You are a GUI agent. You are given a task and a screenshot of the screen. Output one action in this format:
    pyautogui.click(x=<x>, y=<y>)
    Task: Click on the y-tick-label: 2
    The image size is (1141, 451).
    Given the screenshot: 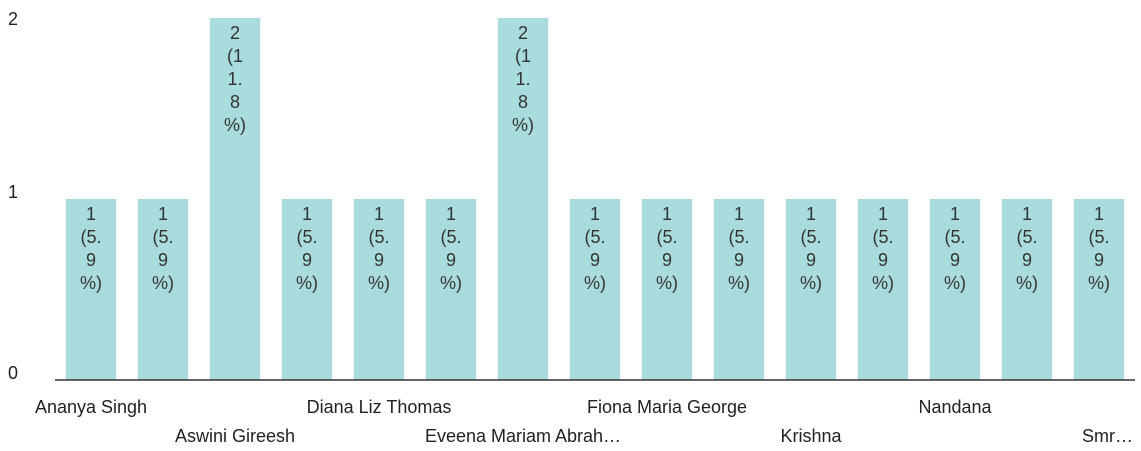 What is the action you would take?
    pyautogui.click(x=13, y=19)
    